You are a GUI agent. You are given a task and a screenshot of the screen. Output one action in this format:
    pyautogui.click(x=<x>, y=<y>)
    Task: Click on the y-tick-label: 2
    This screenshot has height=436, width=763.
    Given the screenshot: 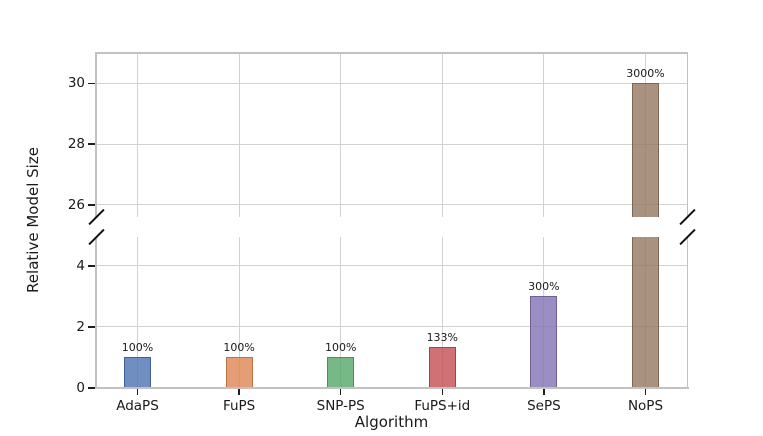 What is the action you would take?
    pyautogui.click(x=80, y=326)
    